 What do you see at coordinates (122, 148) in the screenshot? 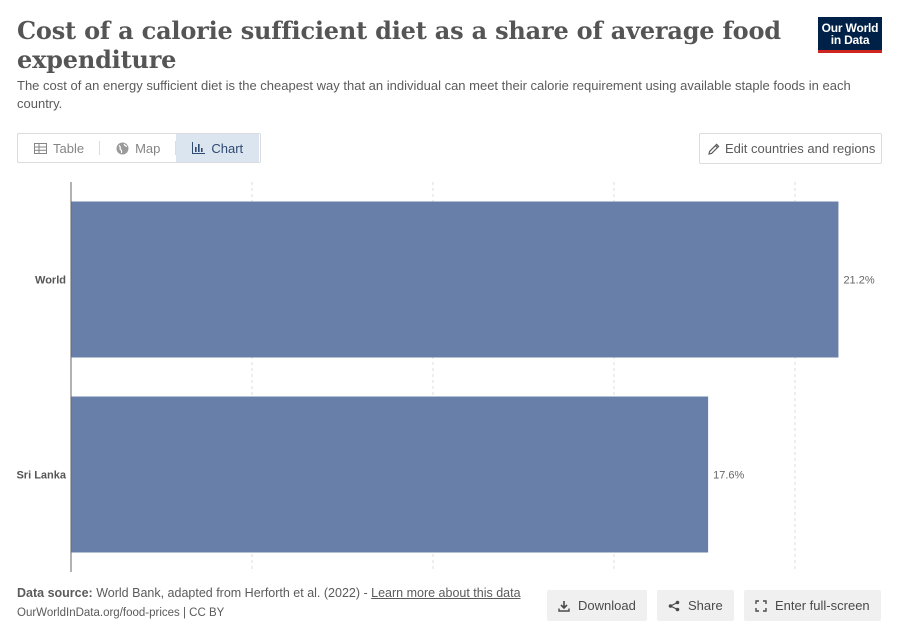
I see `globe-icon` at bounding box center [122, 148].